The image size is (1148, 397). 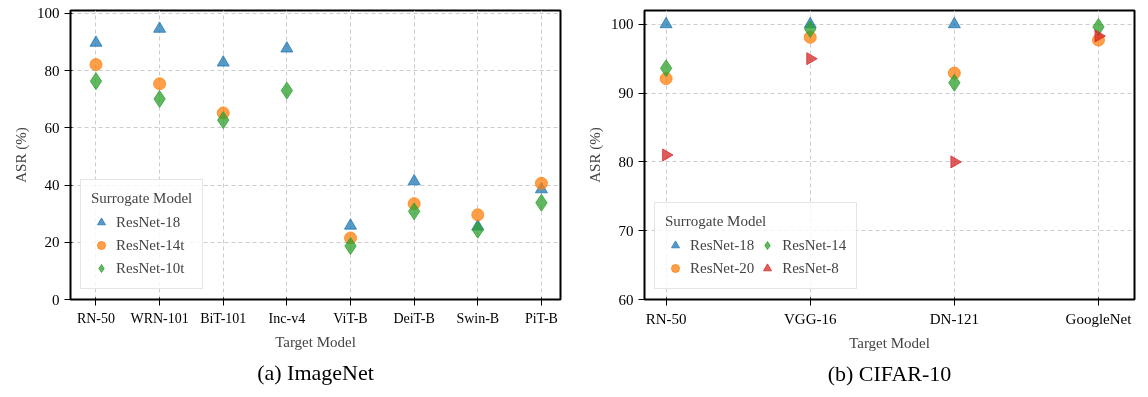 What do you see at coordinates (814, 245) in the screenshot?
I see `legend-label: ResNet-14` at bounding box center [814, 245].